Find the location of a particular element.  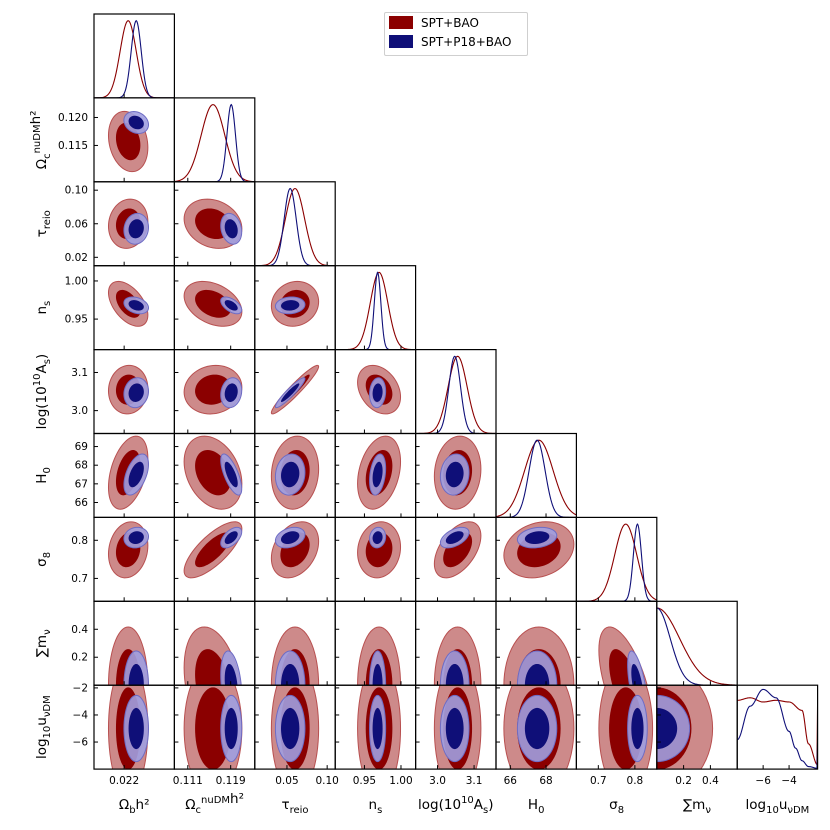

y-tick-label-sigma8: 0.8 is located at coordinates (79, 541).